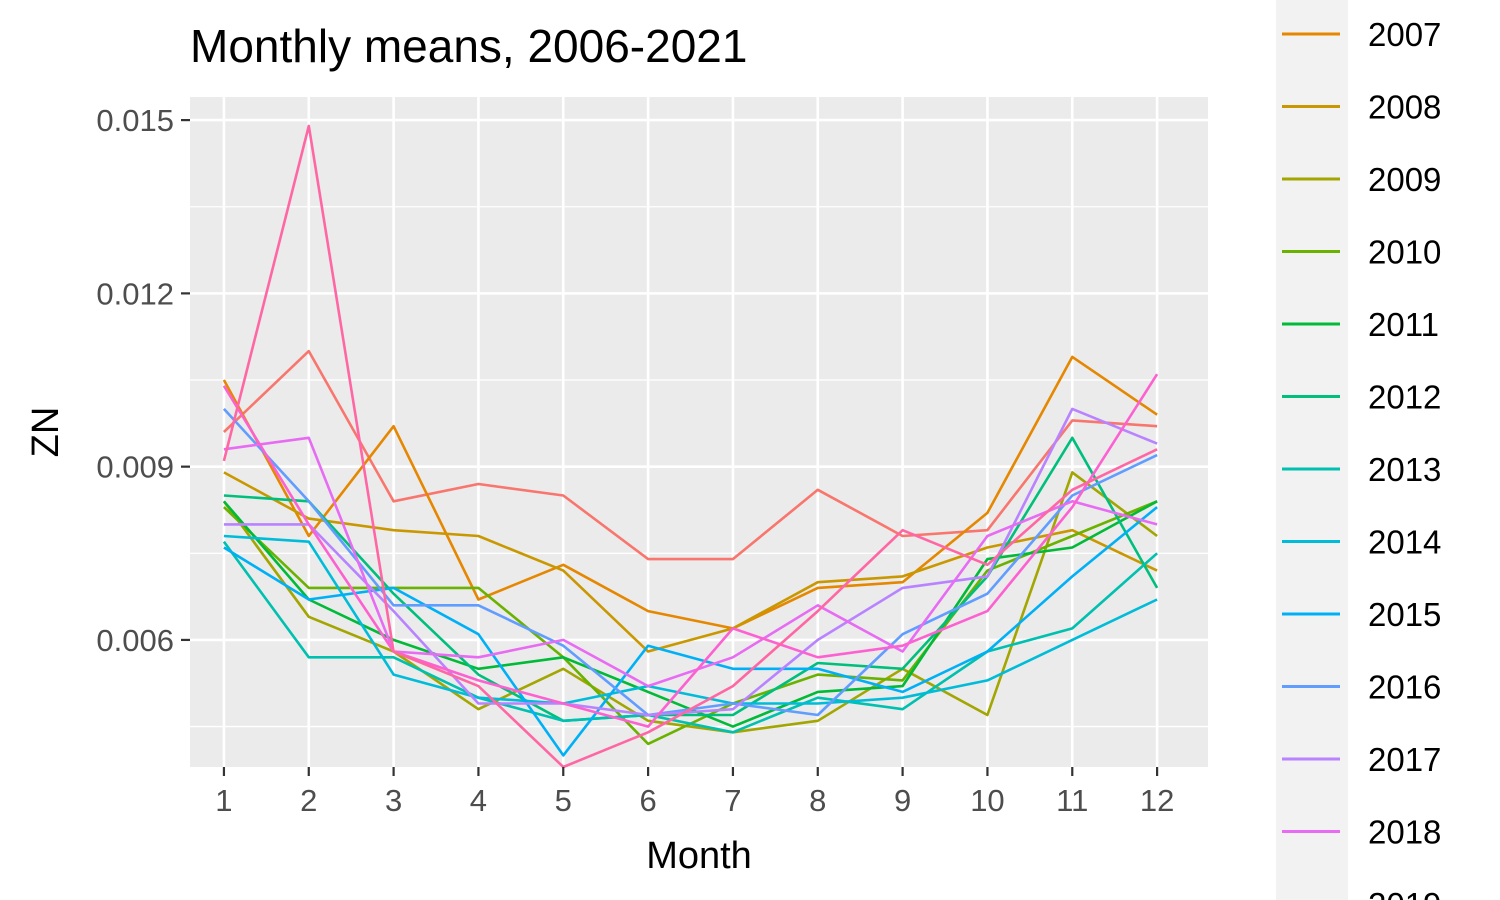 Image resolution: width=1500 pixels, height=900 pixels. What do you see at coordinates (308, 800) in the screenshot?
I see `x-tick-label: 2` at bounding box center [308, 800].